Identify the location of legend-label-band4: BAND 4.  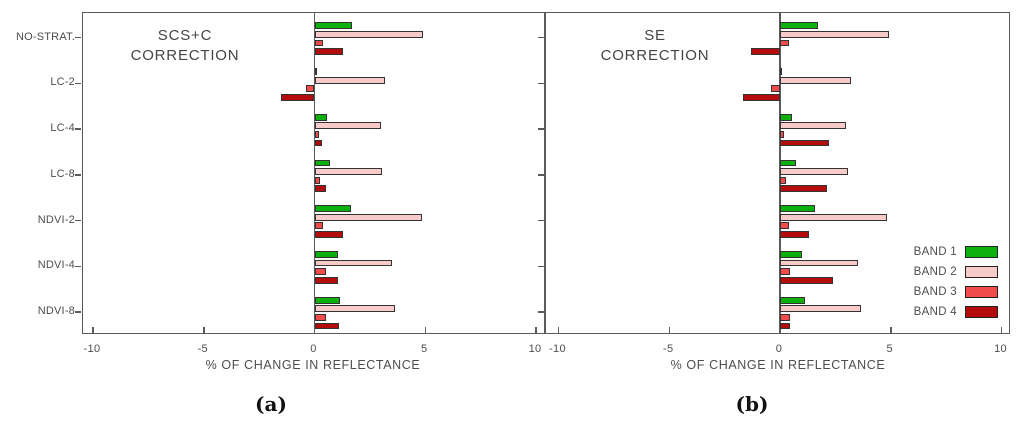
(935, 311).